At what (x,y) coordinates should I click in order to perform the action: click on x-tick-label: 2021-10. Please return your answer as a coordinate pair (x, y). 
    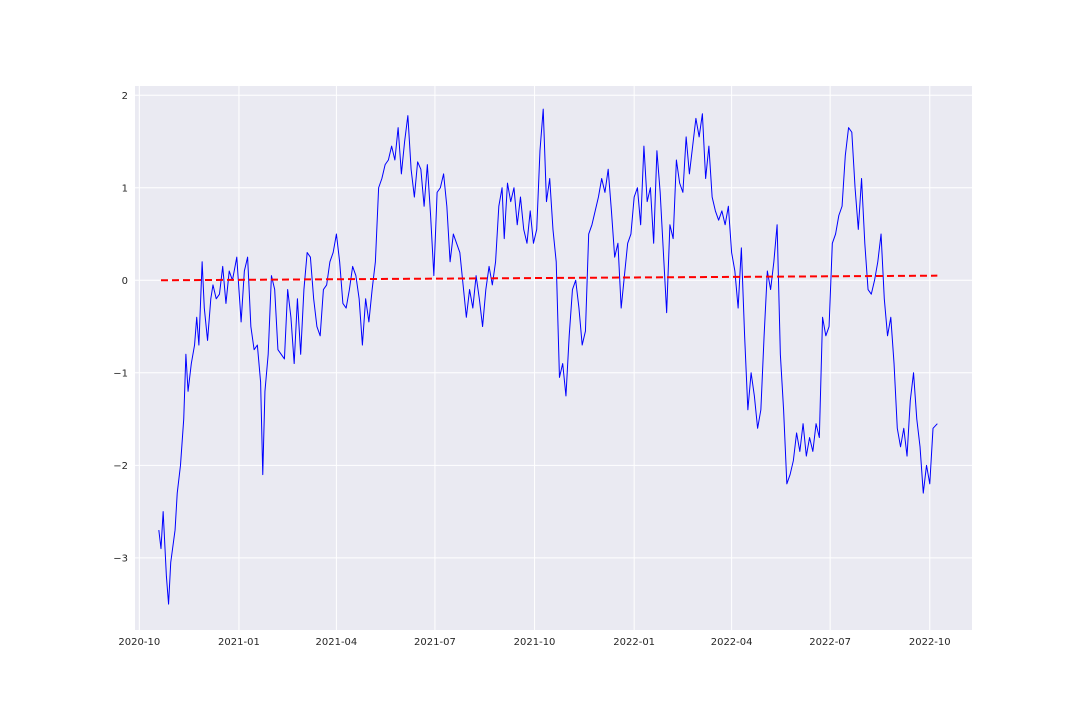
    Looking at the image, I should click on (535, 642).